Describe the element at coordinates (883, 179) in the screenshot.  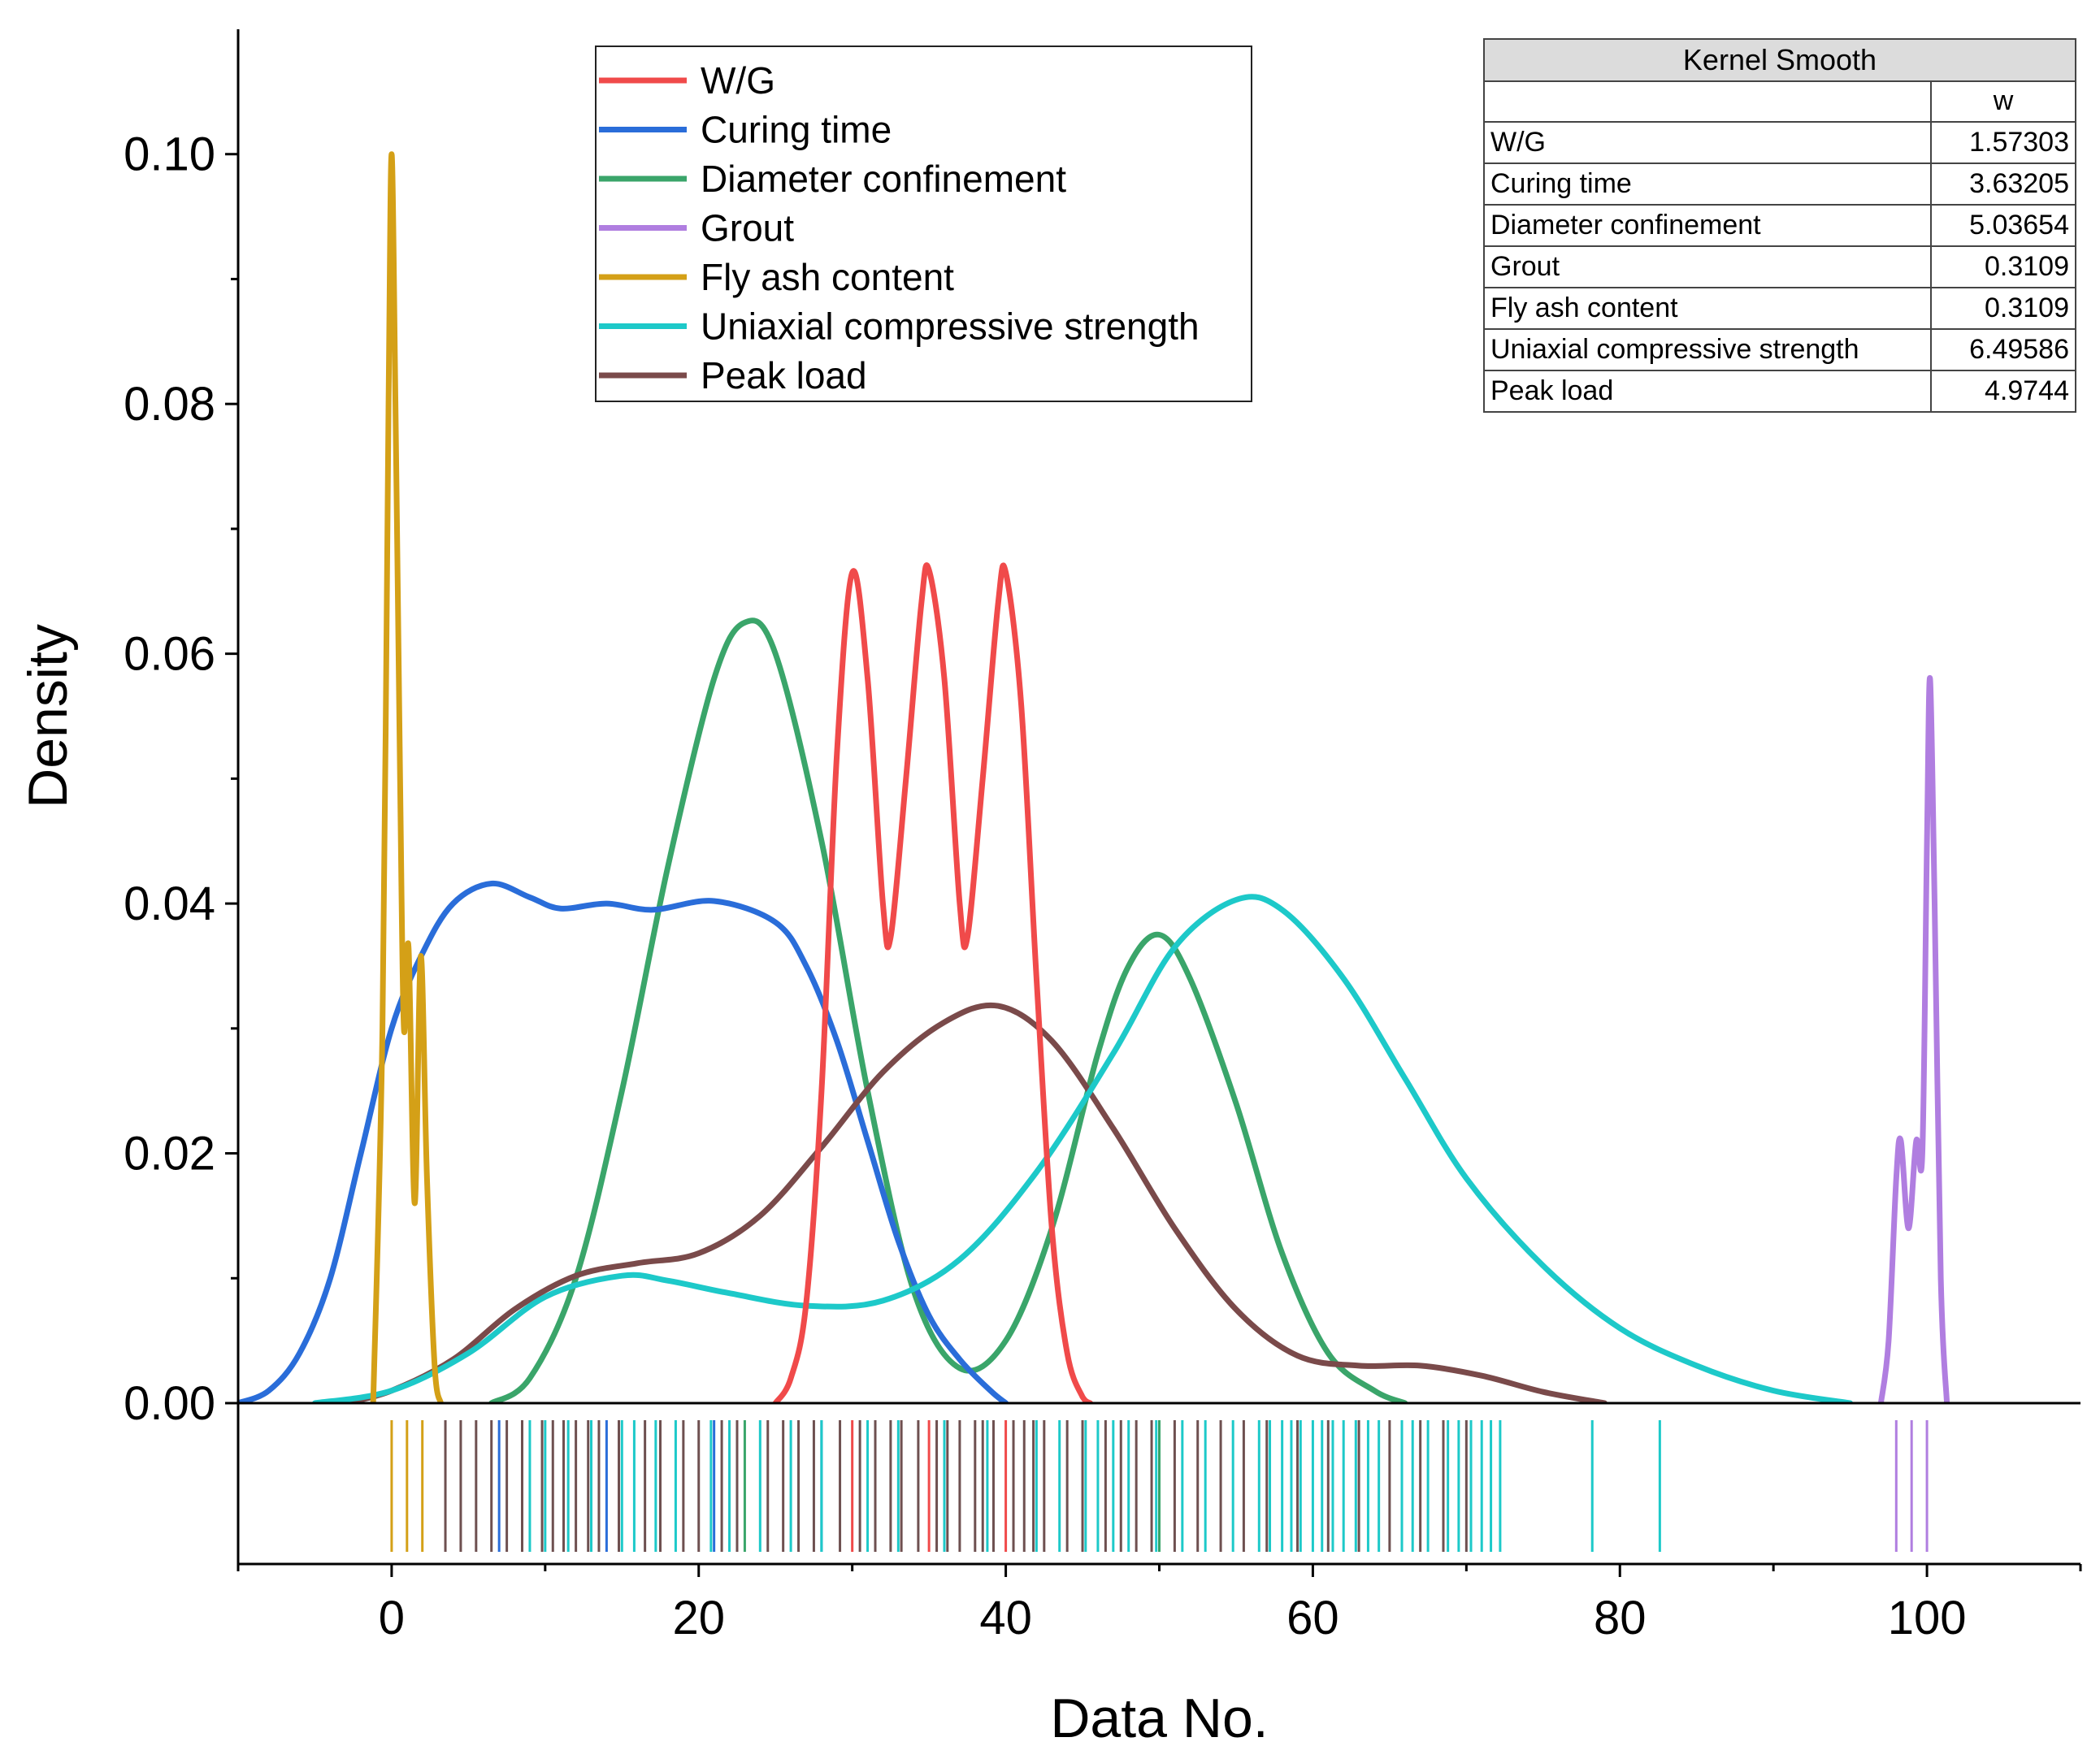
I see `legend-label: Diameter confinement` at that location.